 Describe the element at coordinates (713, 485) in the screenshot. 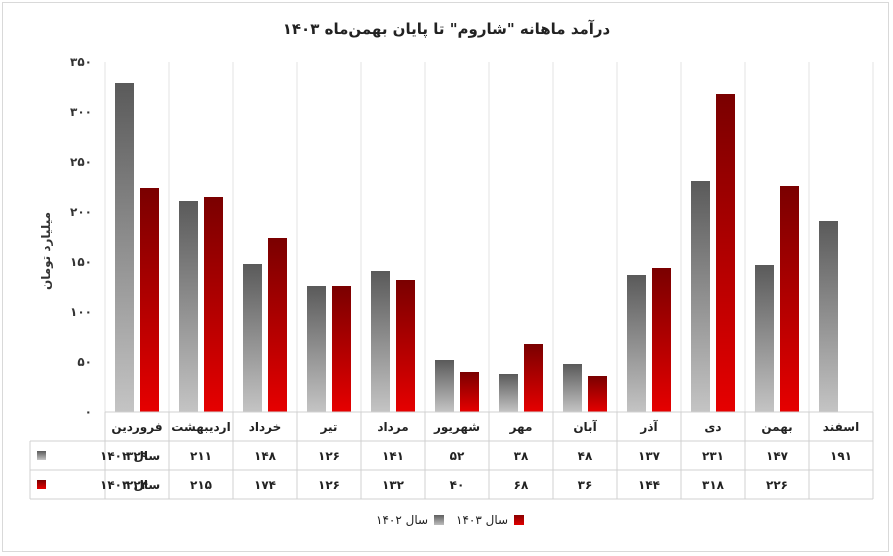

I see `data-label: ۳۱۸` at that location.